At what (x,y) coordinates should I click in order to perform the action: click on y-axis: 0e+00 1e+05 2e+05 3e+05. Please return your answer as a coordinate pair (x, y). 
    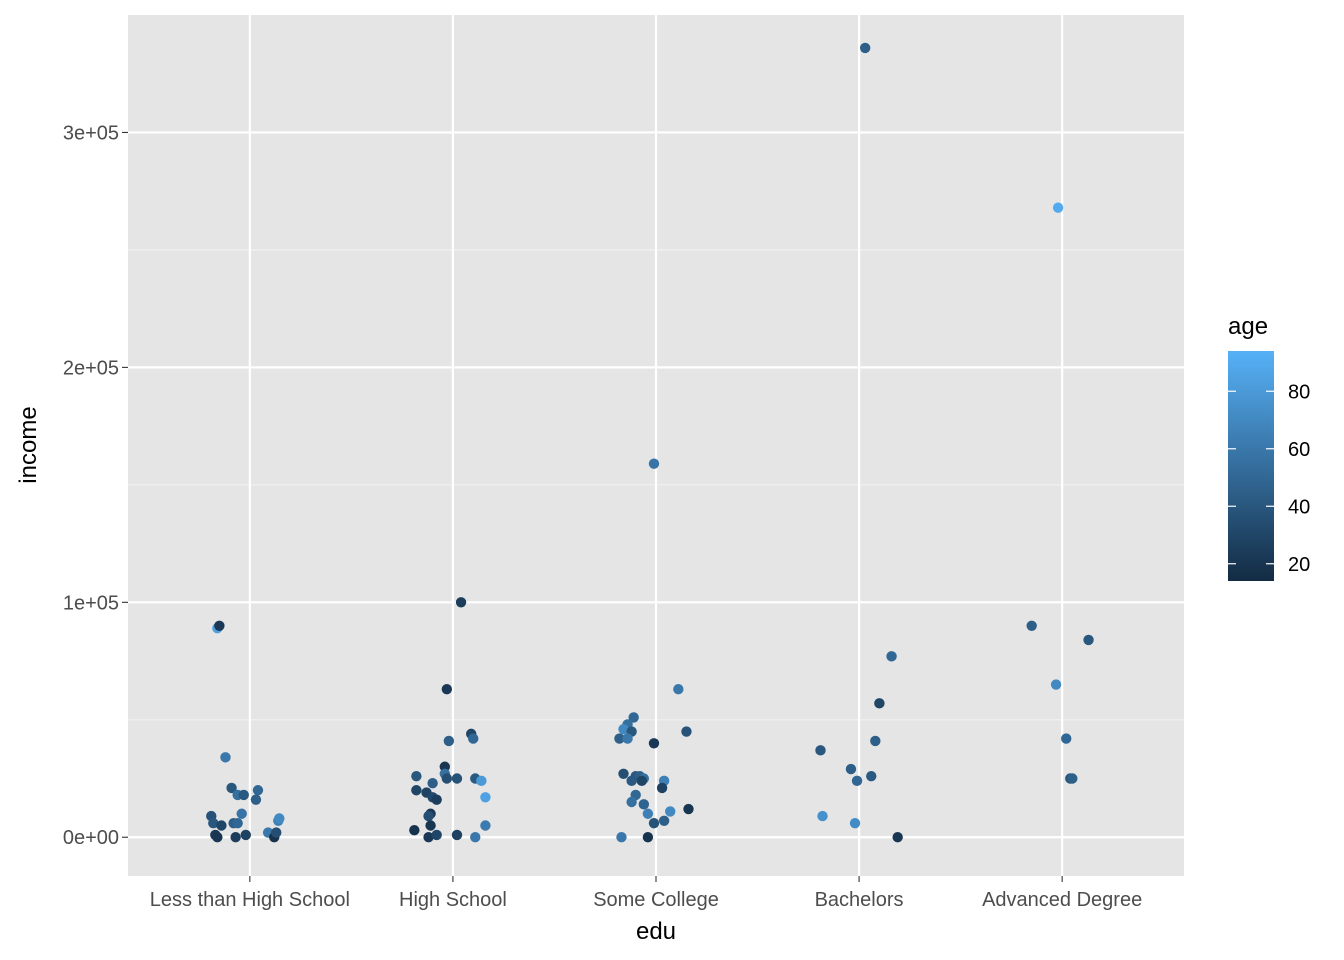
    Looking at the image, I should click on (95, 485).